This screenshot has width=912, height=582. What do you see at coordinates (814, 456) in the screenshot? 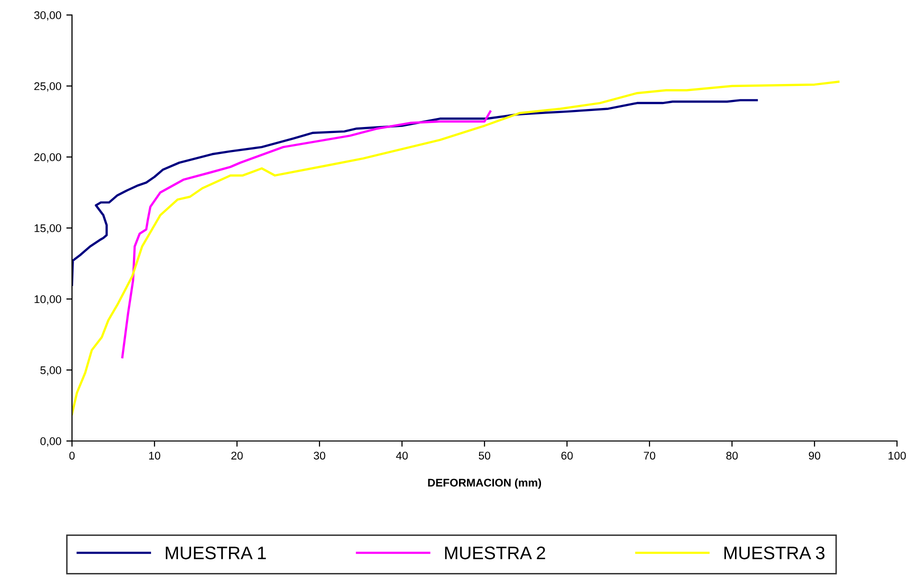
I see `x-tick-label: 90` at bounding box center [814, 456].